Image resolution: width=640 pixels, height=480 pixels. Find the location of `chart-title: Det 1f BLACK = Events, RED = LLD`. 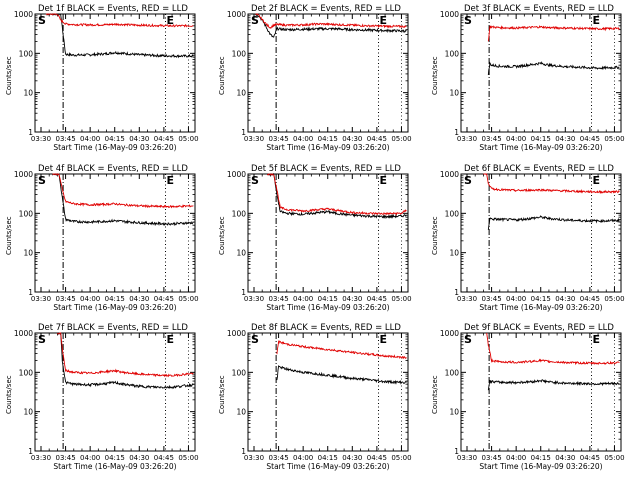

chart-title: Det 1f BLACK = Events, RED = LLD is located at coordinates (113, 9).